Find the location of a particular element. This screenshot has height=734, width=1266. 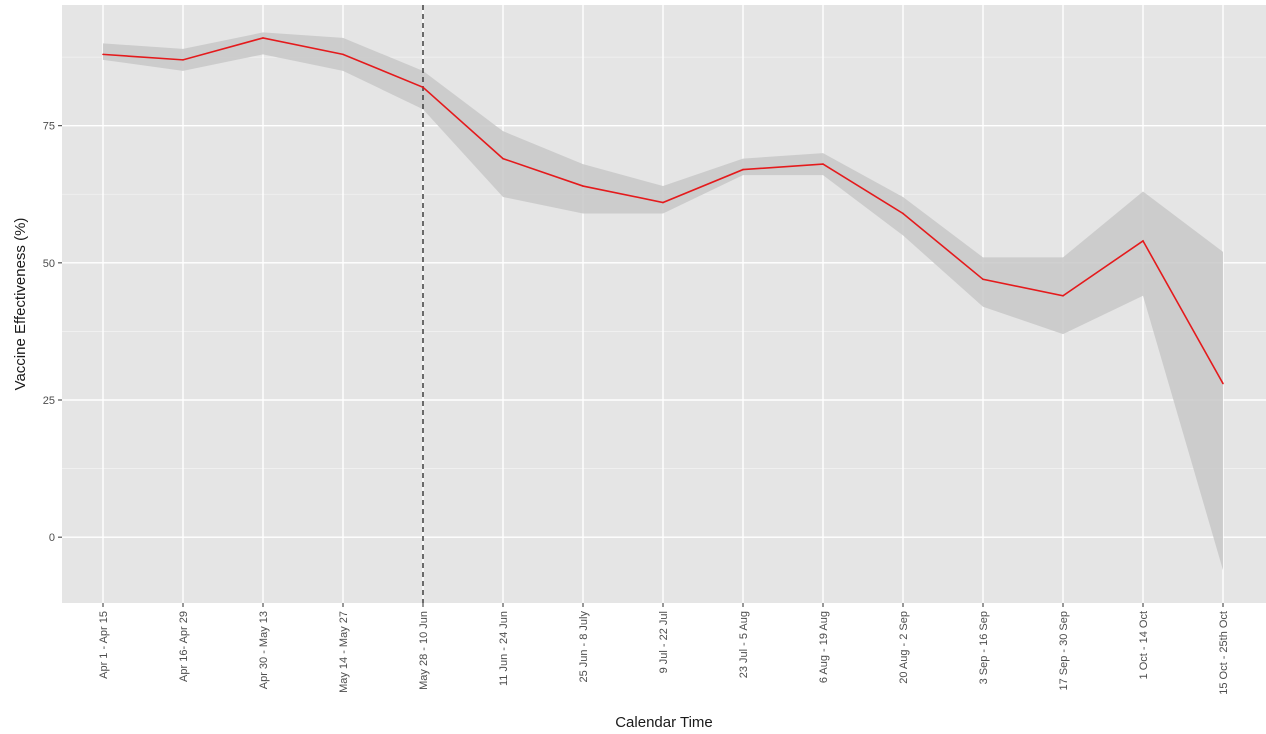

x-tick-label: 25 Jun - 8 July is located at coordinates (584, 647).